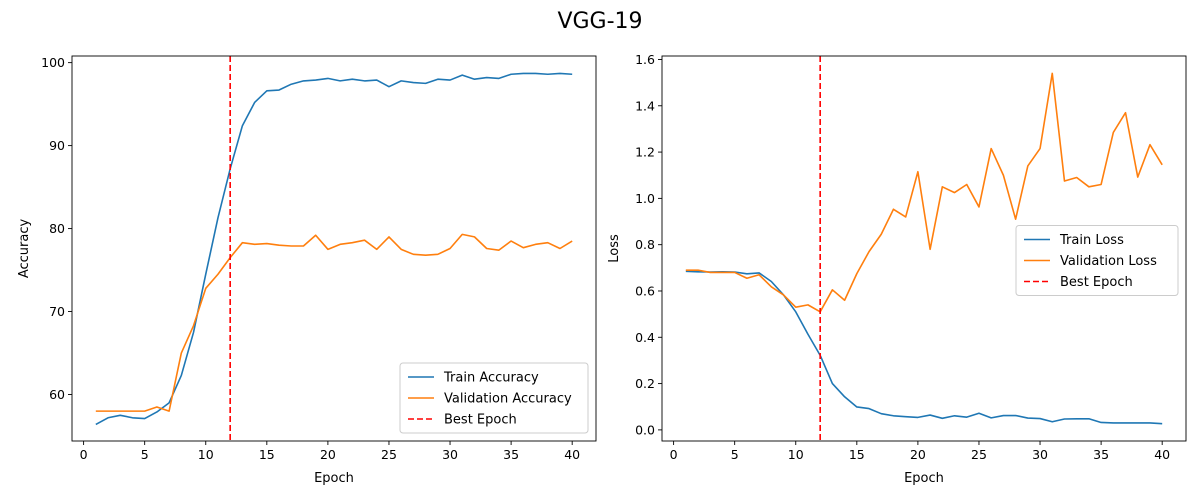 This screenshot has width=1200, height=504. I want to click on y-tick-label: 90, so click(57, 145).